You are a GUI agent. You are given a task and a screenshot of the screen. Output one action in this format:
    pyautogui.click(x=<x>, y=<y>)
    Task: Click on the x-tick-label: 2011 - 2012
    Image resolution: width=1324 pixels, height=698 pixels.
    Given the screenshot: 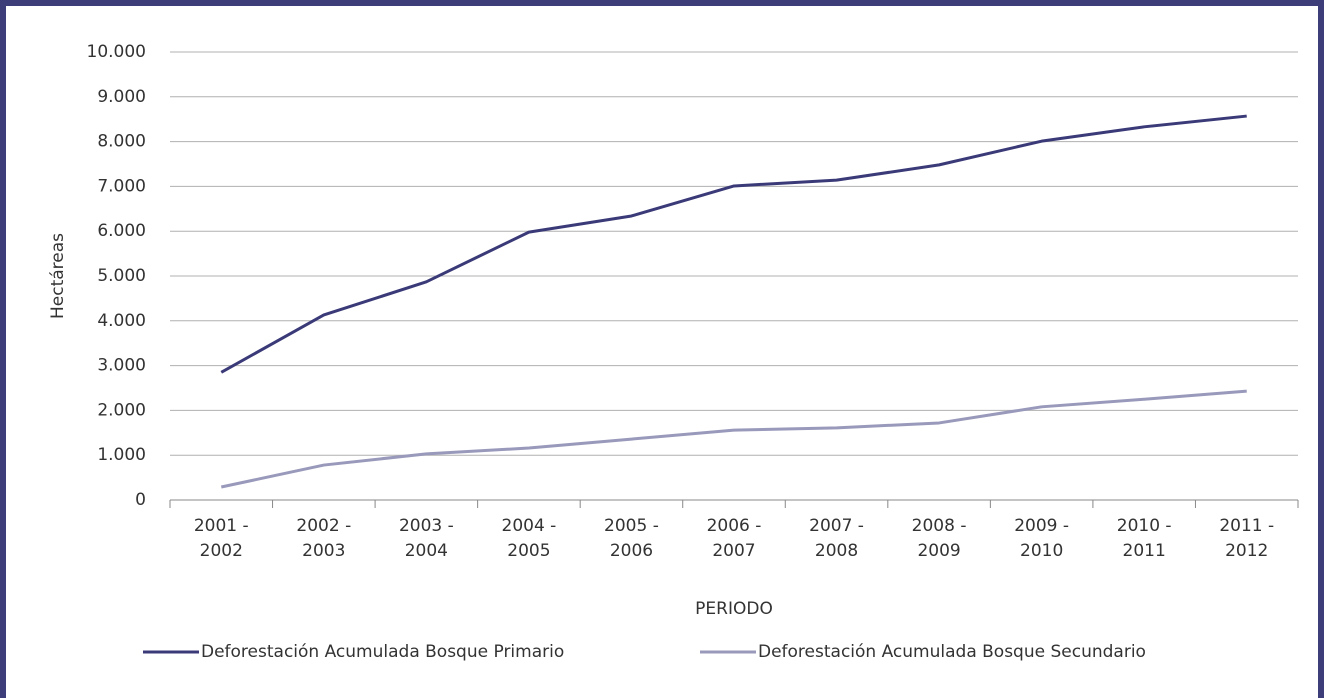 What is the action you would take?
    pyautogui.click(x=1246, y=538)
    